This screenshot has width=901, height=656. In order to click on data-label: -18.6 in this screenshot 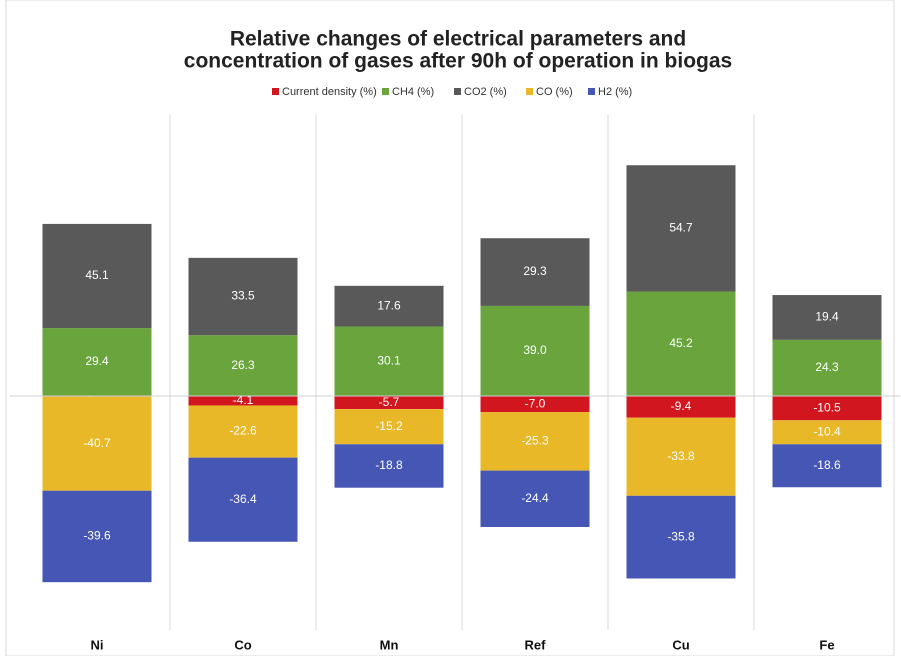, I will do `click(827, 465)`.